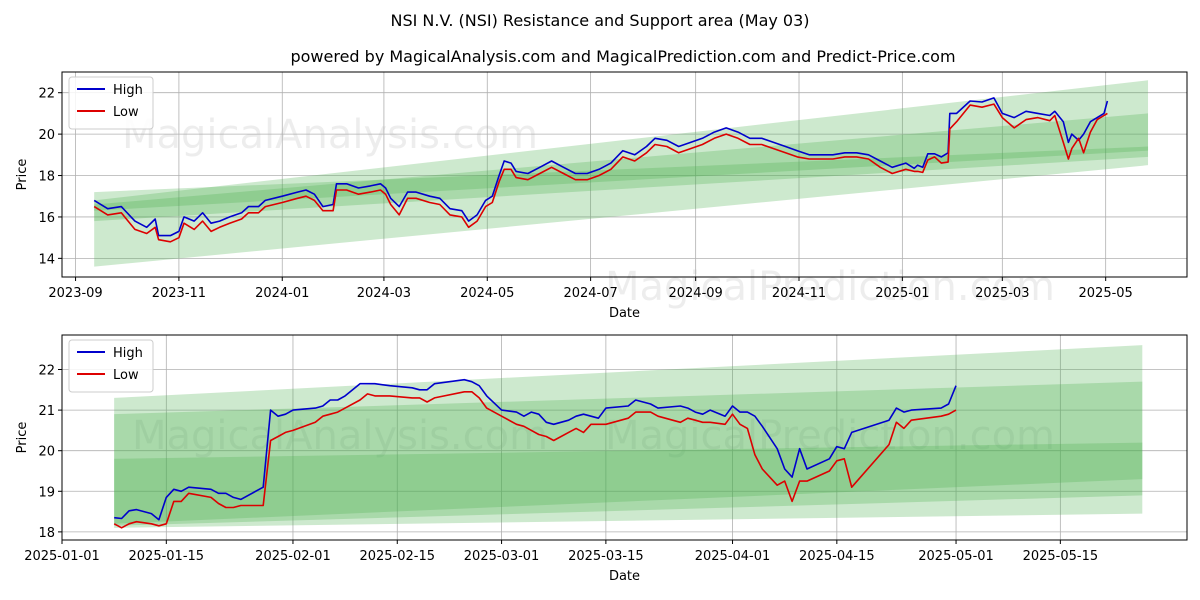 The height and width of the screenshot is (600, 1200). Describe the element at coordinates (75, 293) in the screenshot. I see `x-tick-label: 2023-09` at that location.